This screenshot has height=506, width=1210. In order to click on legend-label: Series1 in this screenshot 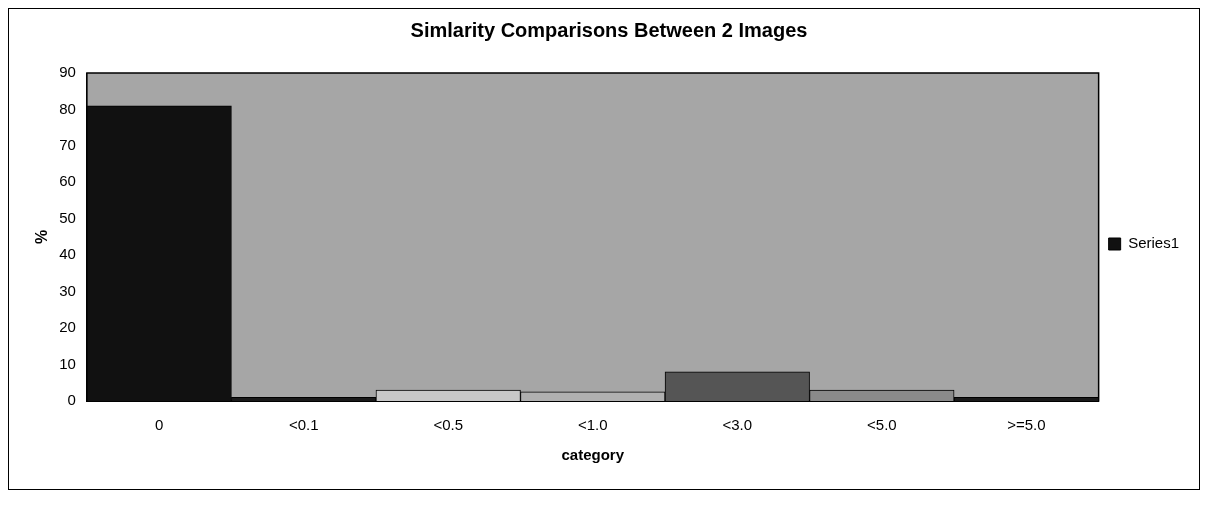, I will do `click(1153, 243)`.